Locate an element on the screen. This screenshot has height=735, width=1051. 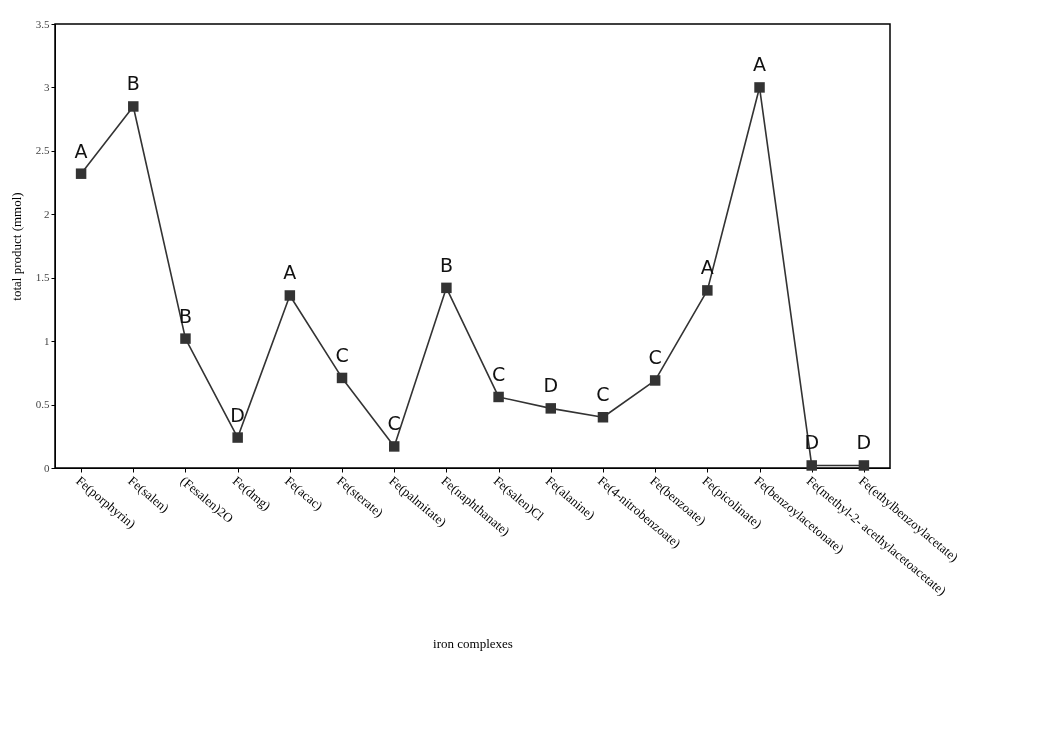
y-tick-label: 0.5 is located at coordinates (42, 404).